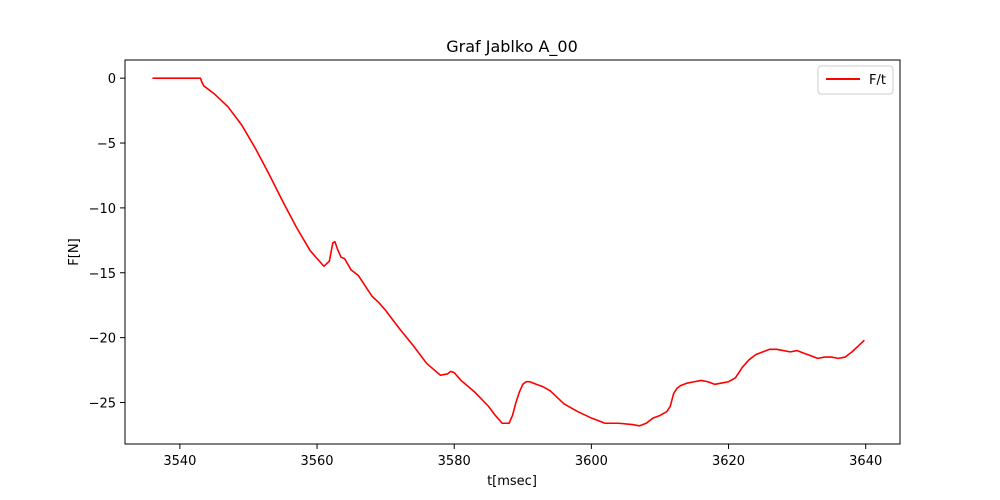 This screenshot has height=500, width=1000. I want to click on y-axis: 0 −5 −10 −15 −20 −25, so click(107, 241).